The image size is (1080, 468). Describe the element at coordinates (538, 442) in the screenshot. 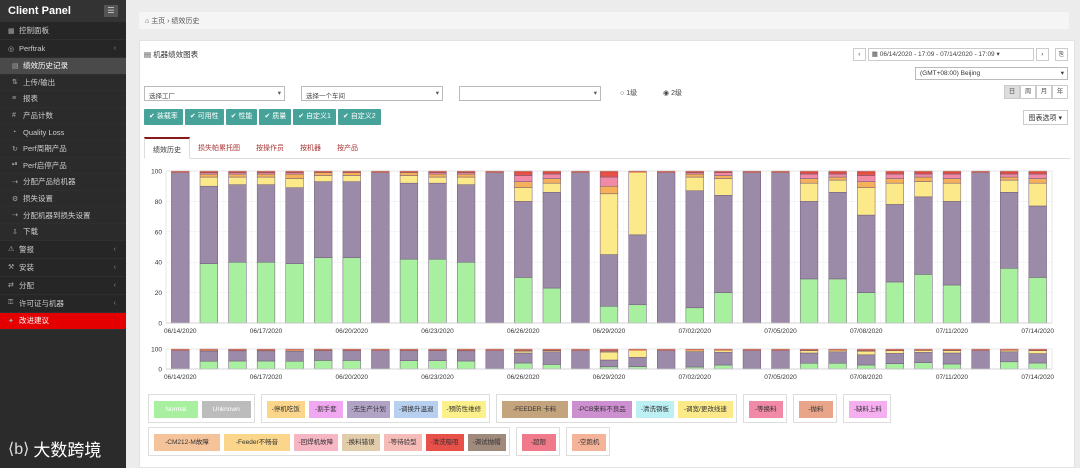

I see `legend-item: -超限` at that location.